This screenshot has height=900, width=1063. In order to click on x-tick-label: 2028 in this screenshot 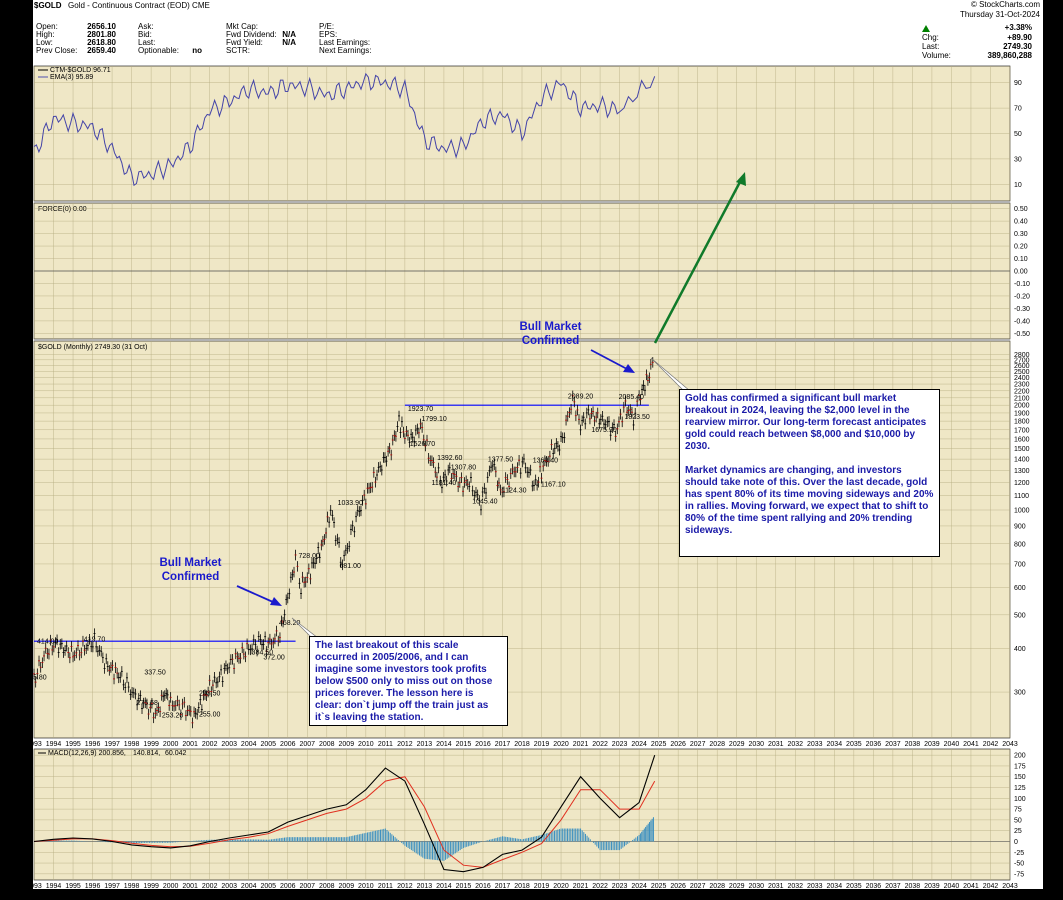, I will do `click(717, 744)`.